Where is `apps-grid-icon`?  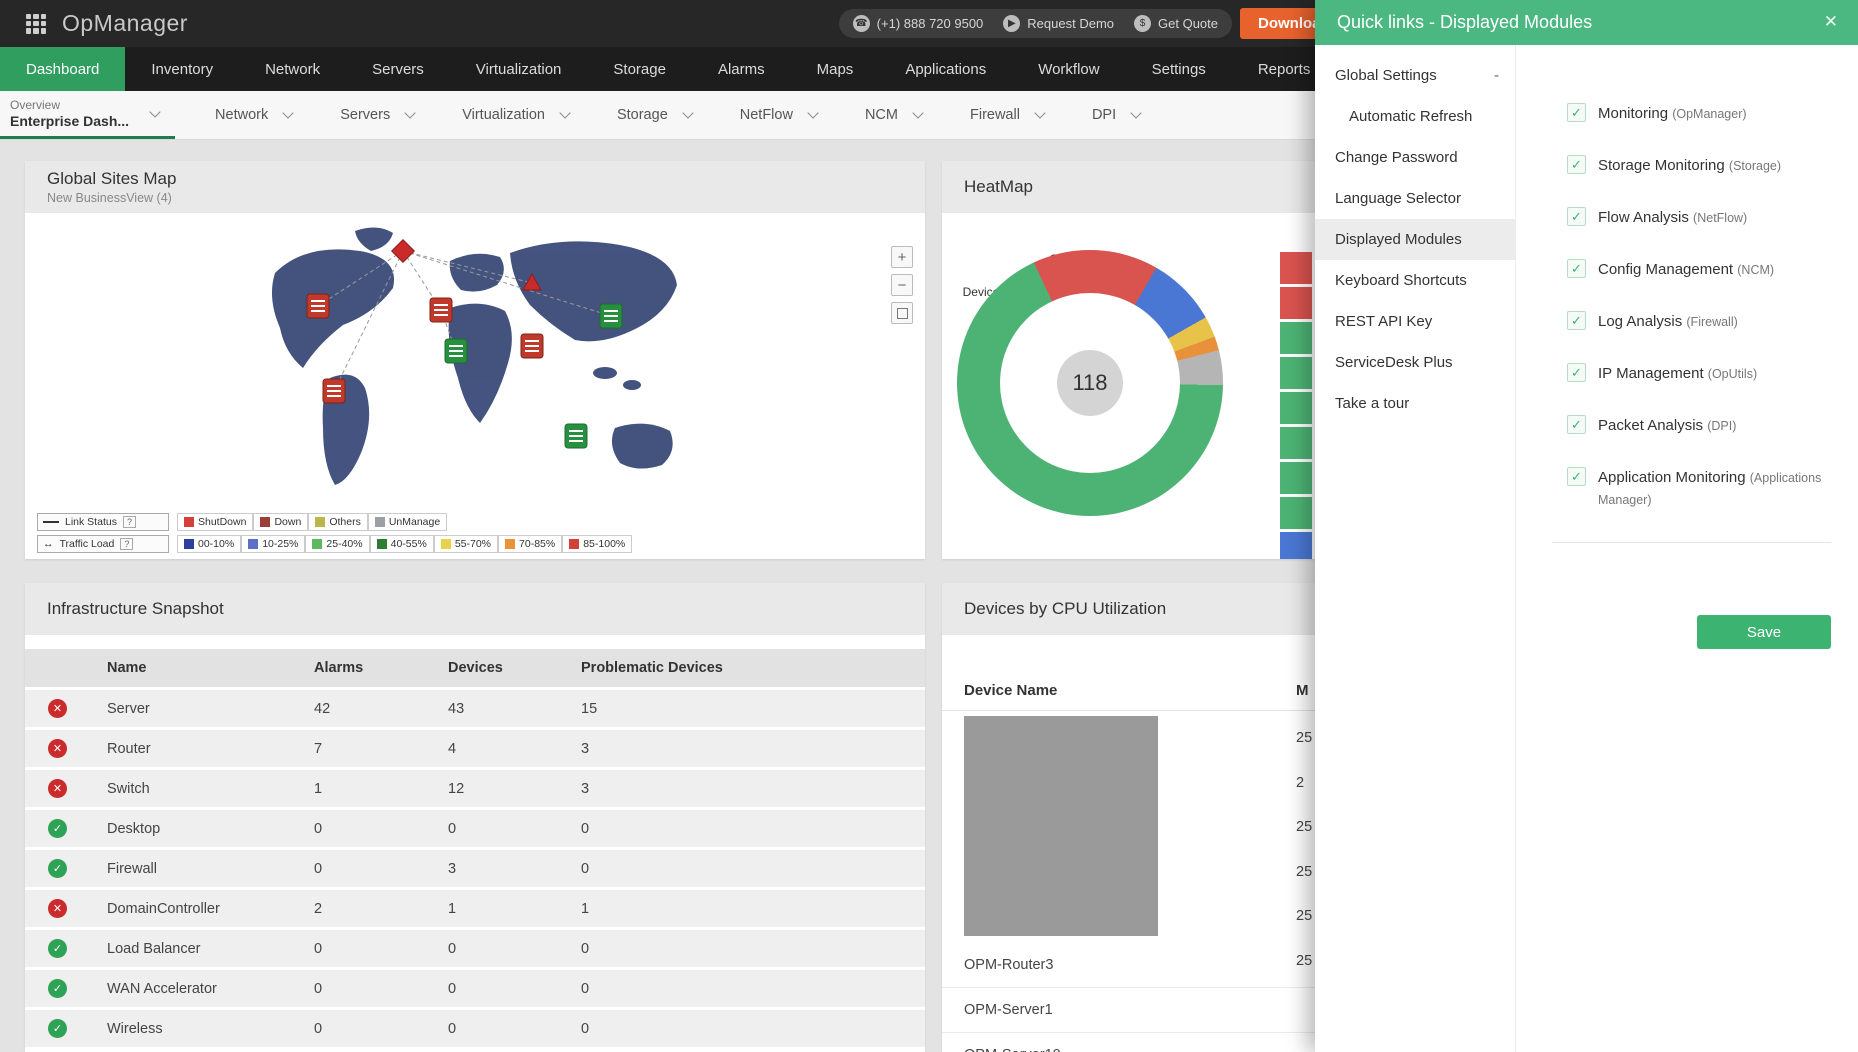
apps-grid-icon is located at coordinates (36, 23).